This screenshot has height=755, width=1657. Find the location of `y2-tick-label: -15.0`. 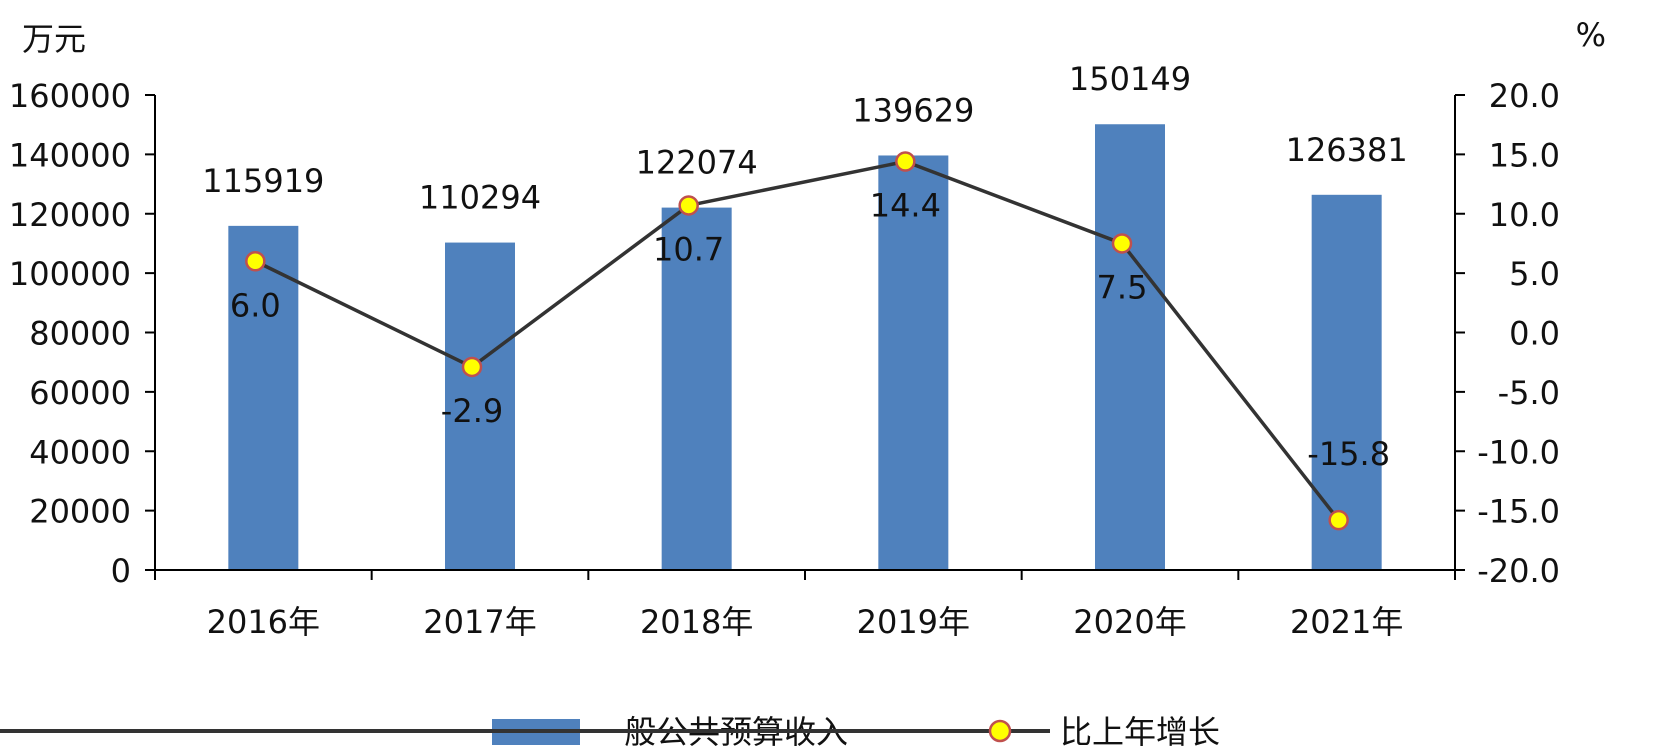

y2-tick-label: -15.0 is located at coordinates (1518, 512).